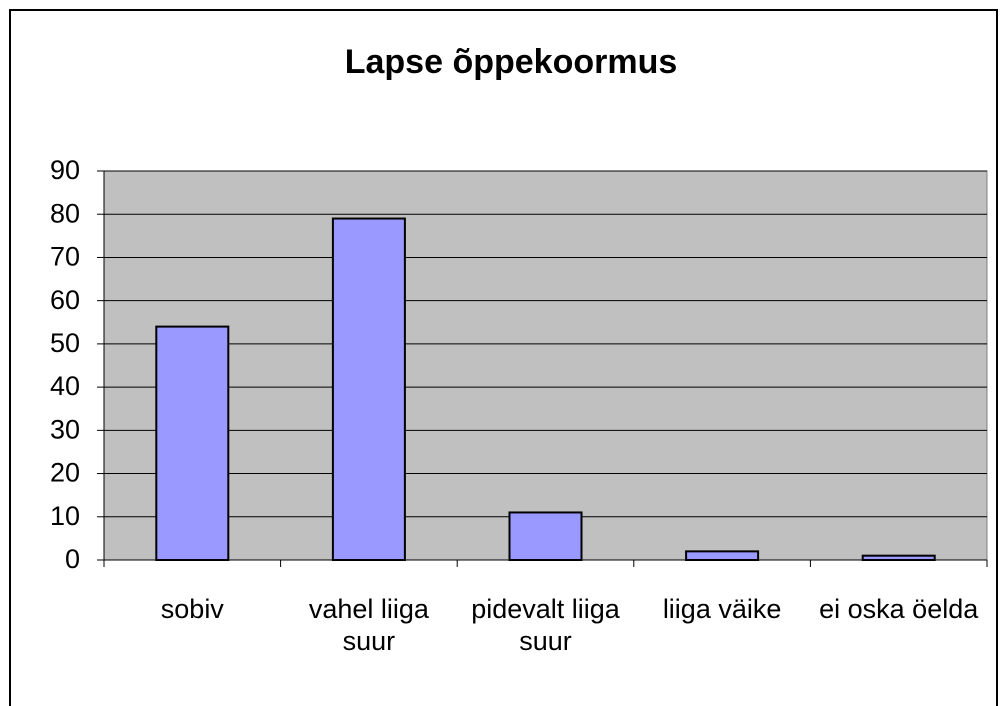 This screenshot has height=706, width=1000. Describe the element at coordinates (545, 625) in the screenshot. I see `x-tick-label: pidevalt liiga suur` at that location.